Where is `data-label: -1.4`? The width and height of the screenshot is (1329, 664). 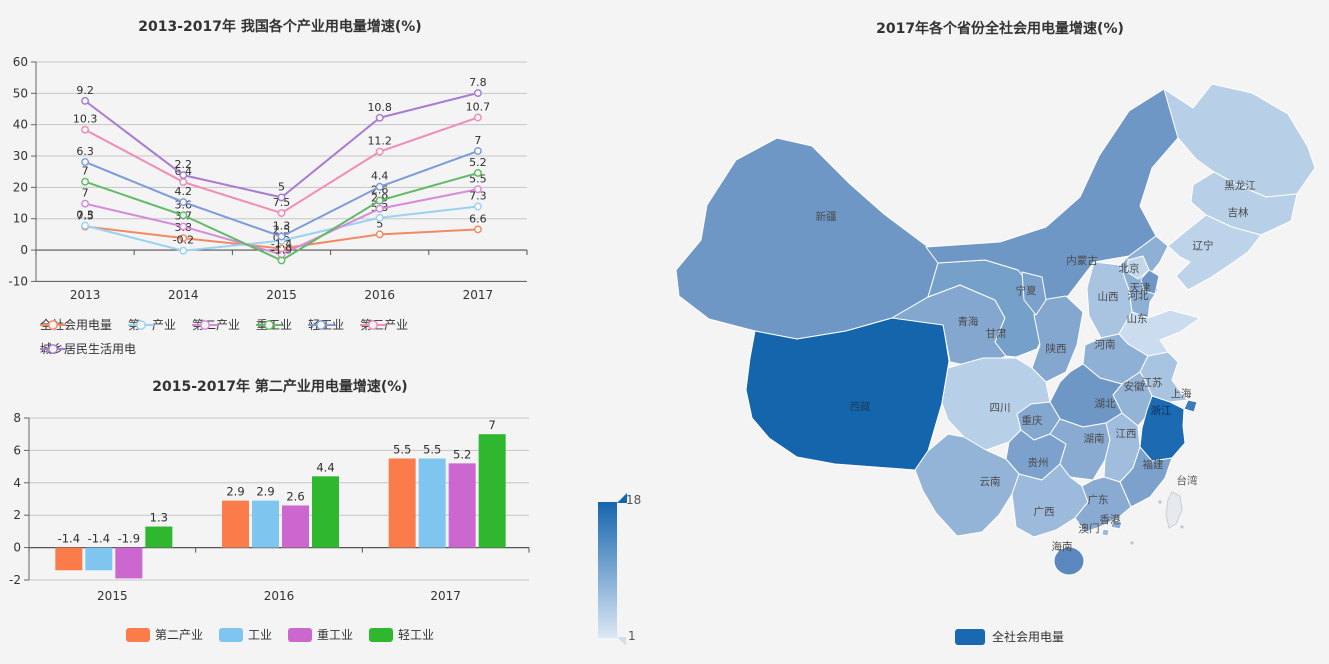 data-label: -1.4 is located at coordinates (281, 243).